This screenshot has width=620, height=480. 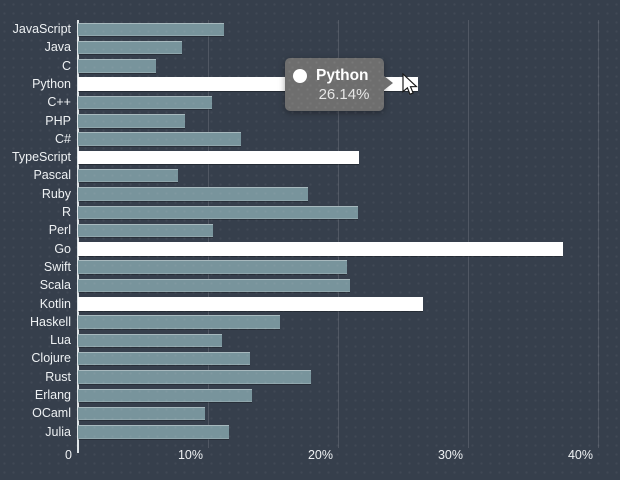 I want to click on bar-r, so click(x=218, y=212).